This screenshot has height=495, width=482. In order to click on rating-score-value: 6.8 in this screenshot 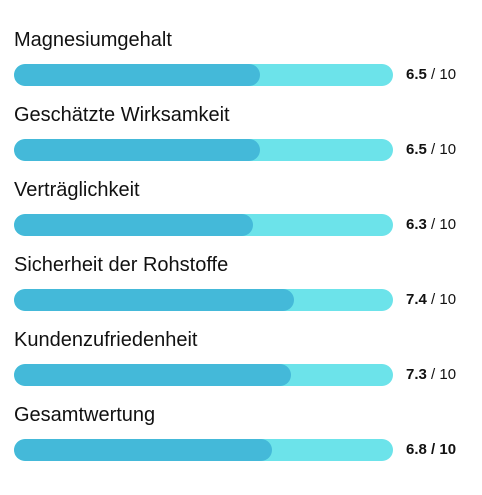, I will do `click(416, 449)`.